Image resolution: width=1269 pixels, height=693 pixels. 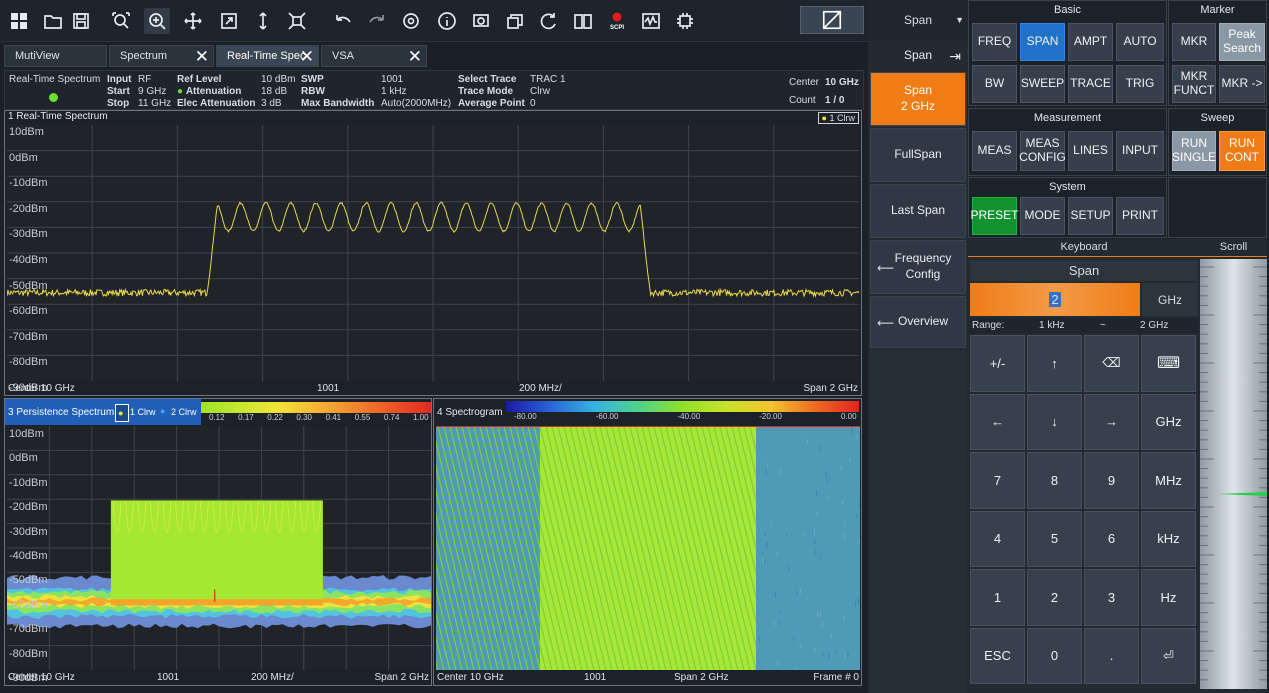 What do you see at coordinates (61, 412) in the screenshot?
I see `panel-title: 3 Persistence Spectrum` at bounding box center [61, 412].